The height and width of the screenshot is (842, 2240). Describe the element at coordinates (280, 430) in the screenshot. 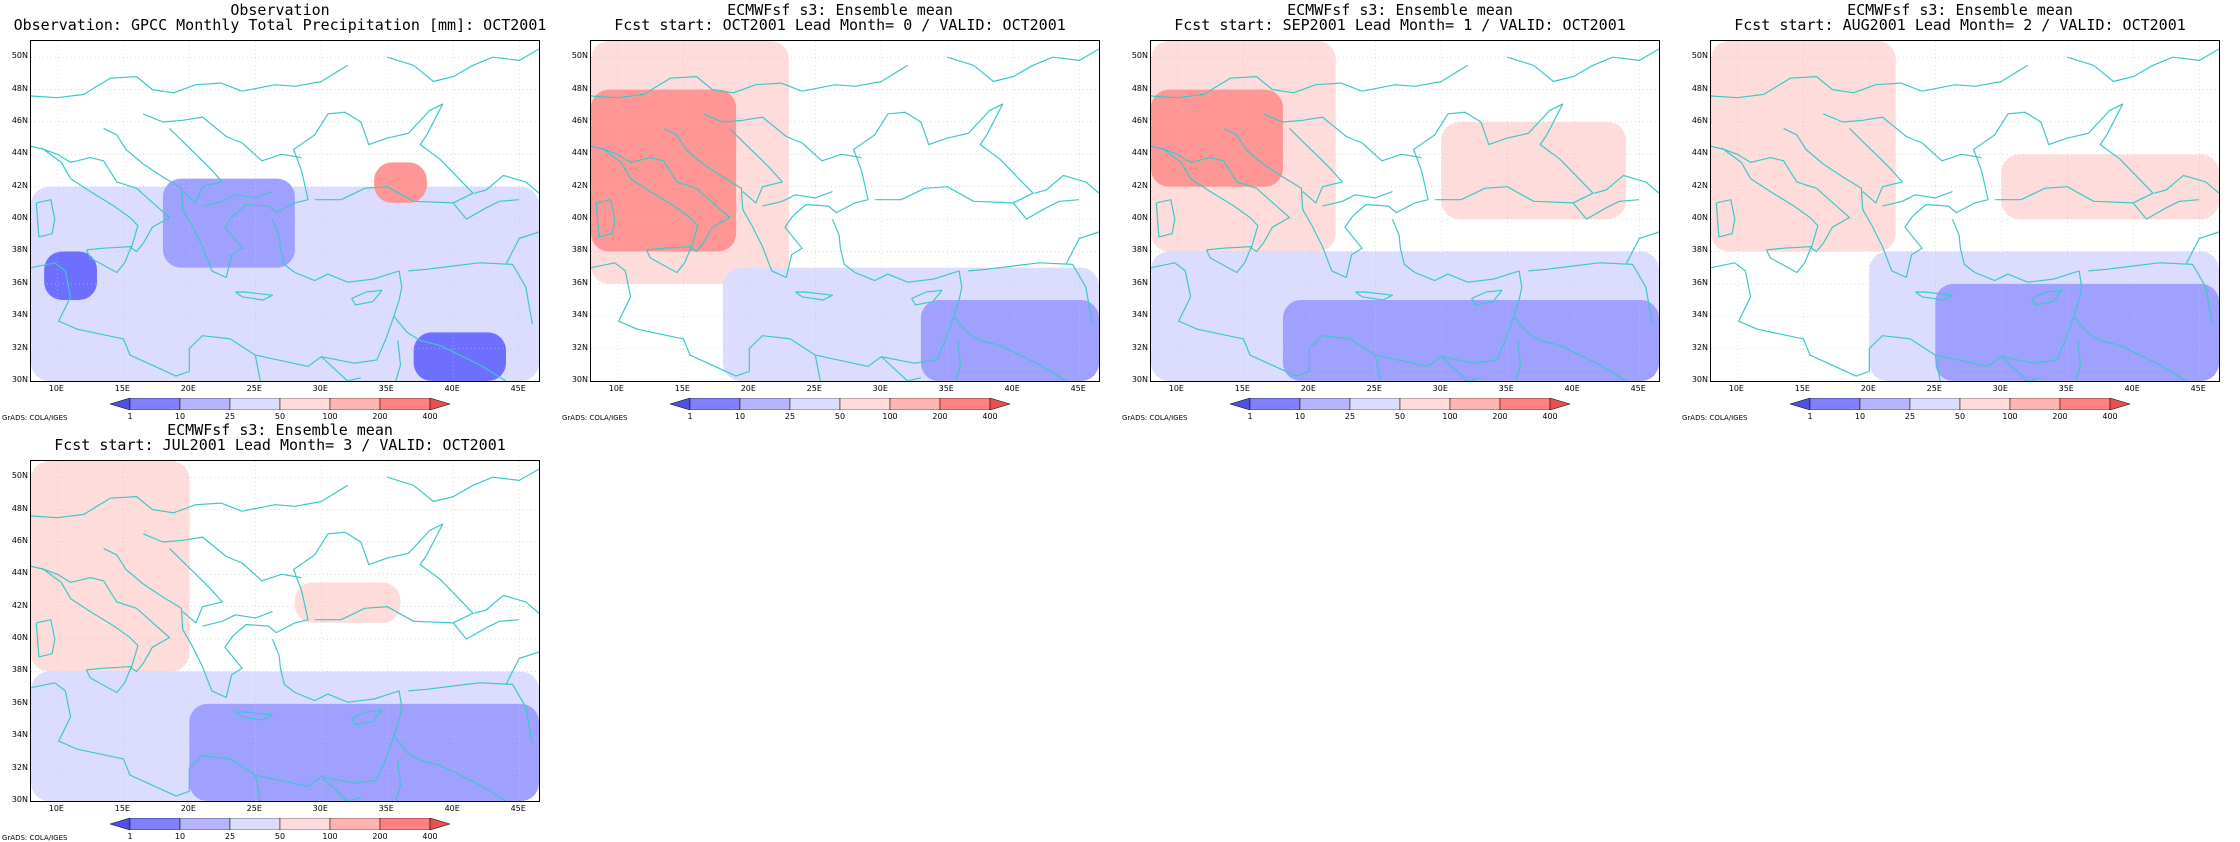

I see `panel-title: ECMWFsf s3: Ensemble mean` at that location.